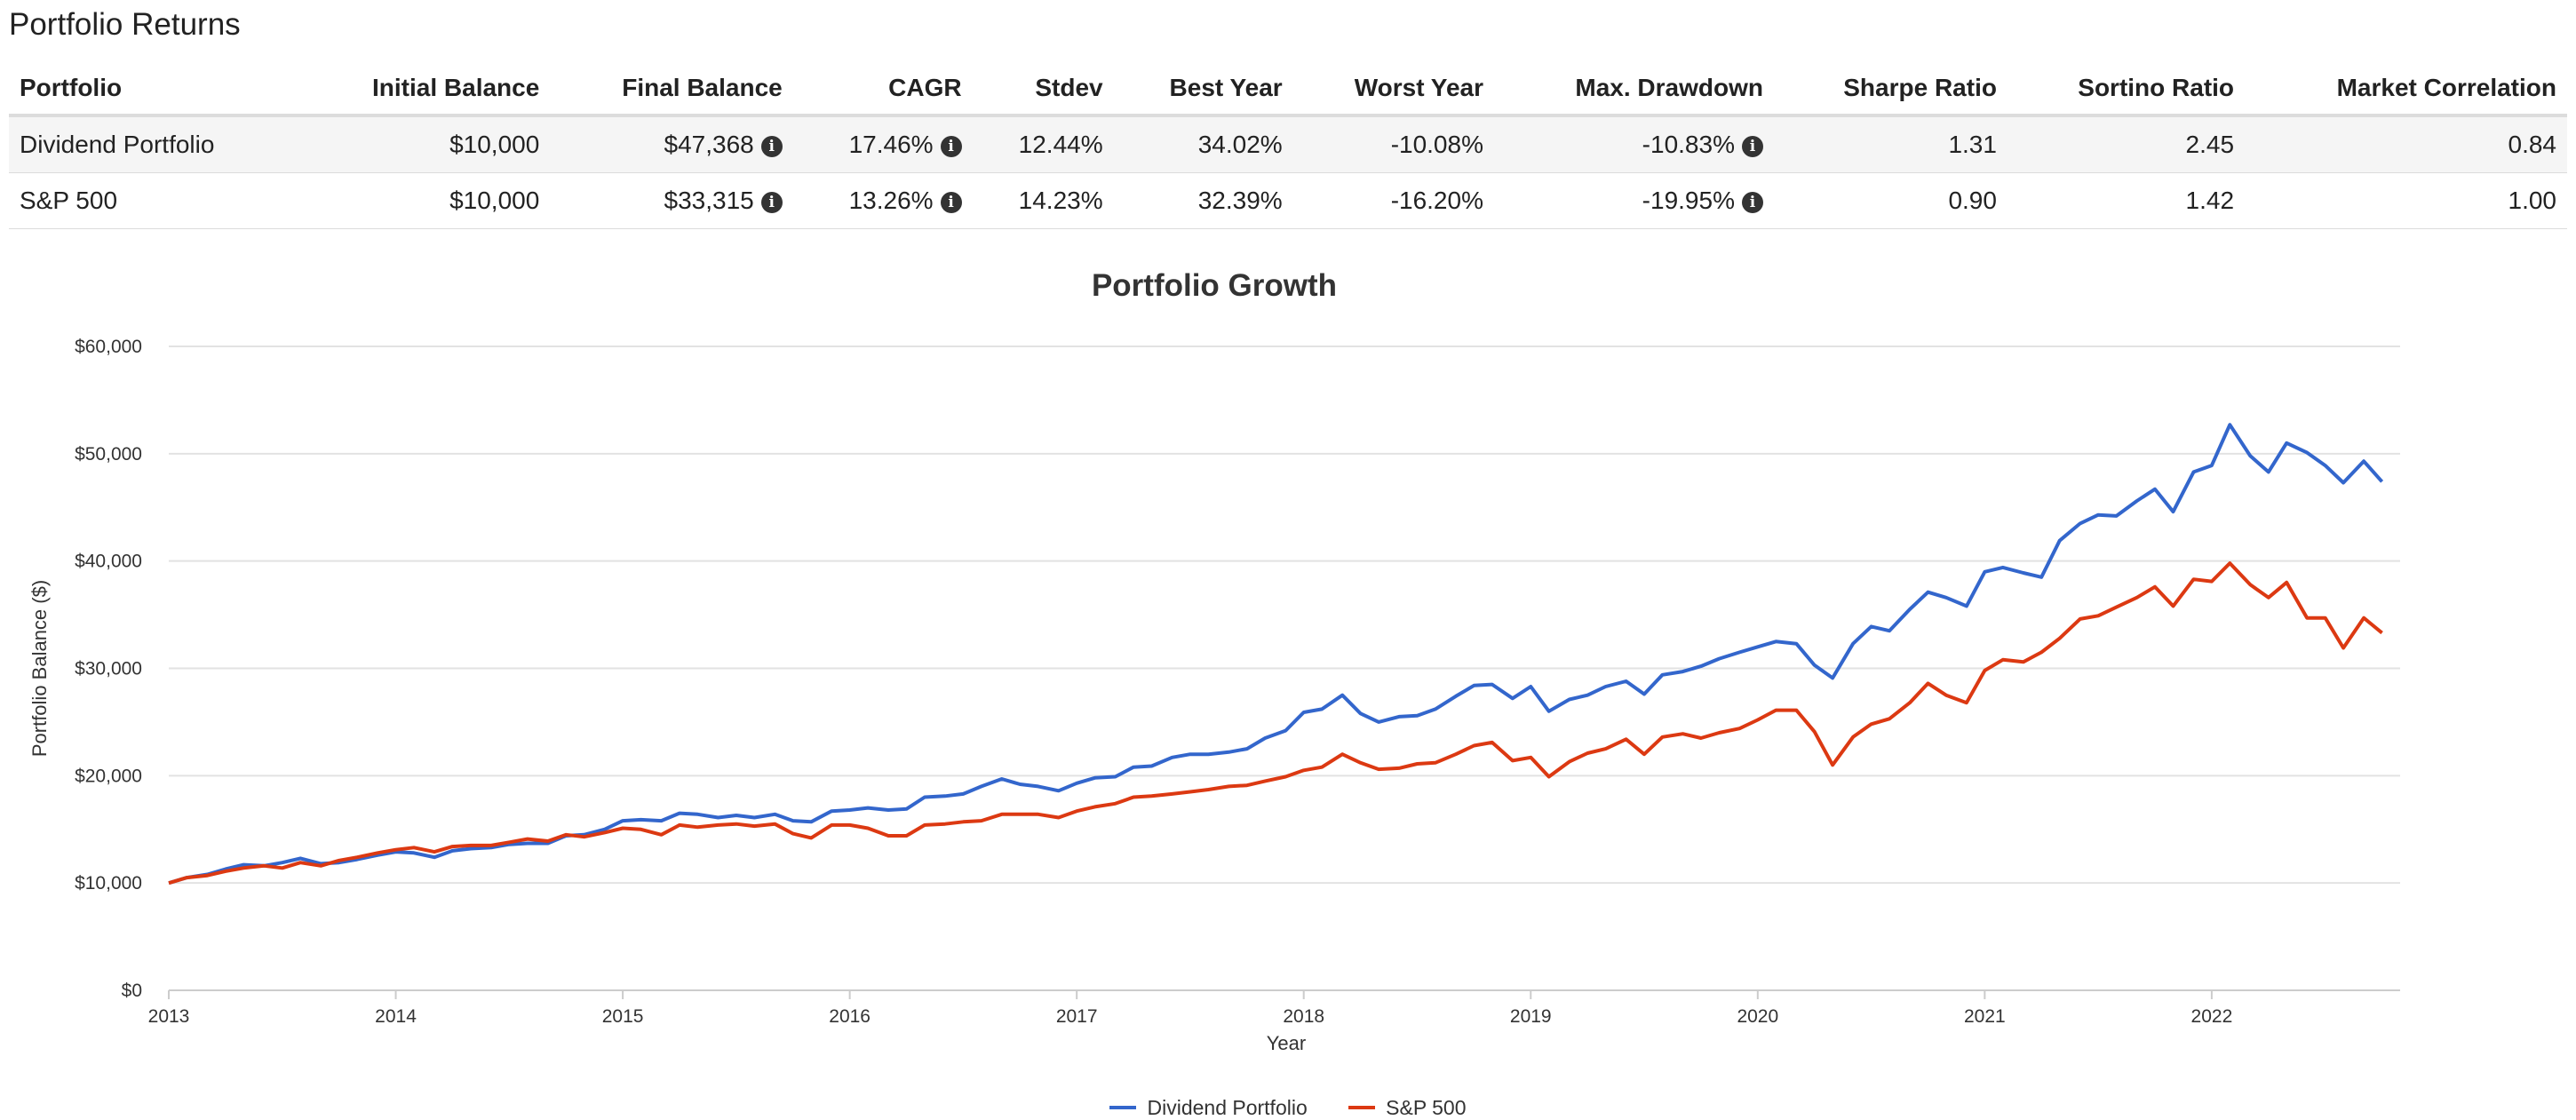  I want to click on y-tick-label: $30,000, so click(108, 669).